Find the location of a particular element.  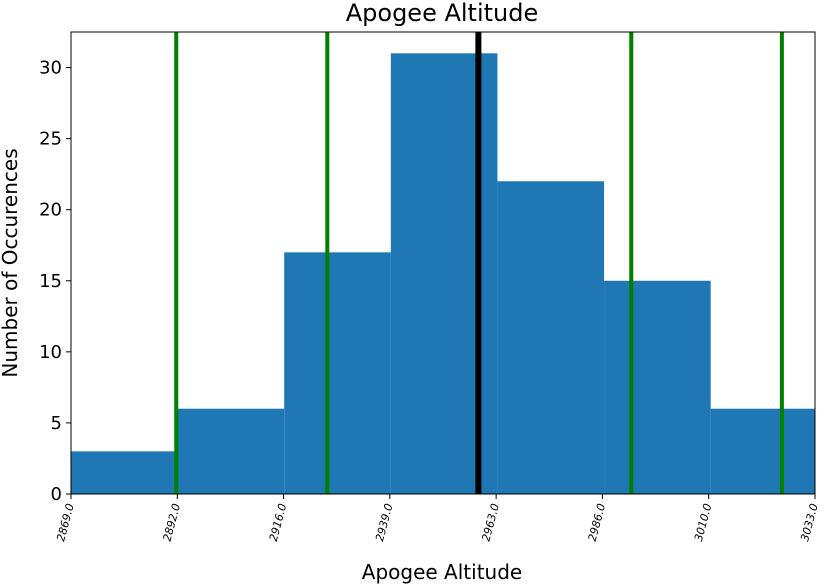

y-tick-label: 5 is located at coordinates (56, 423).